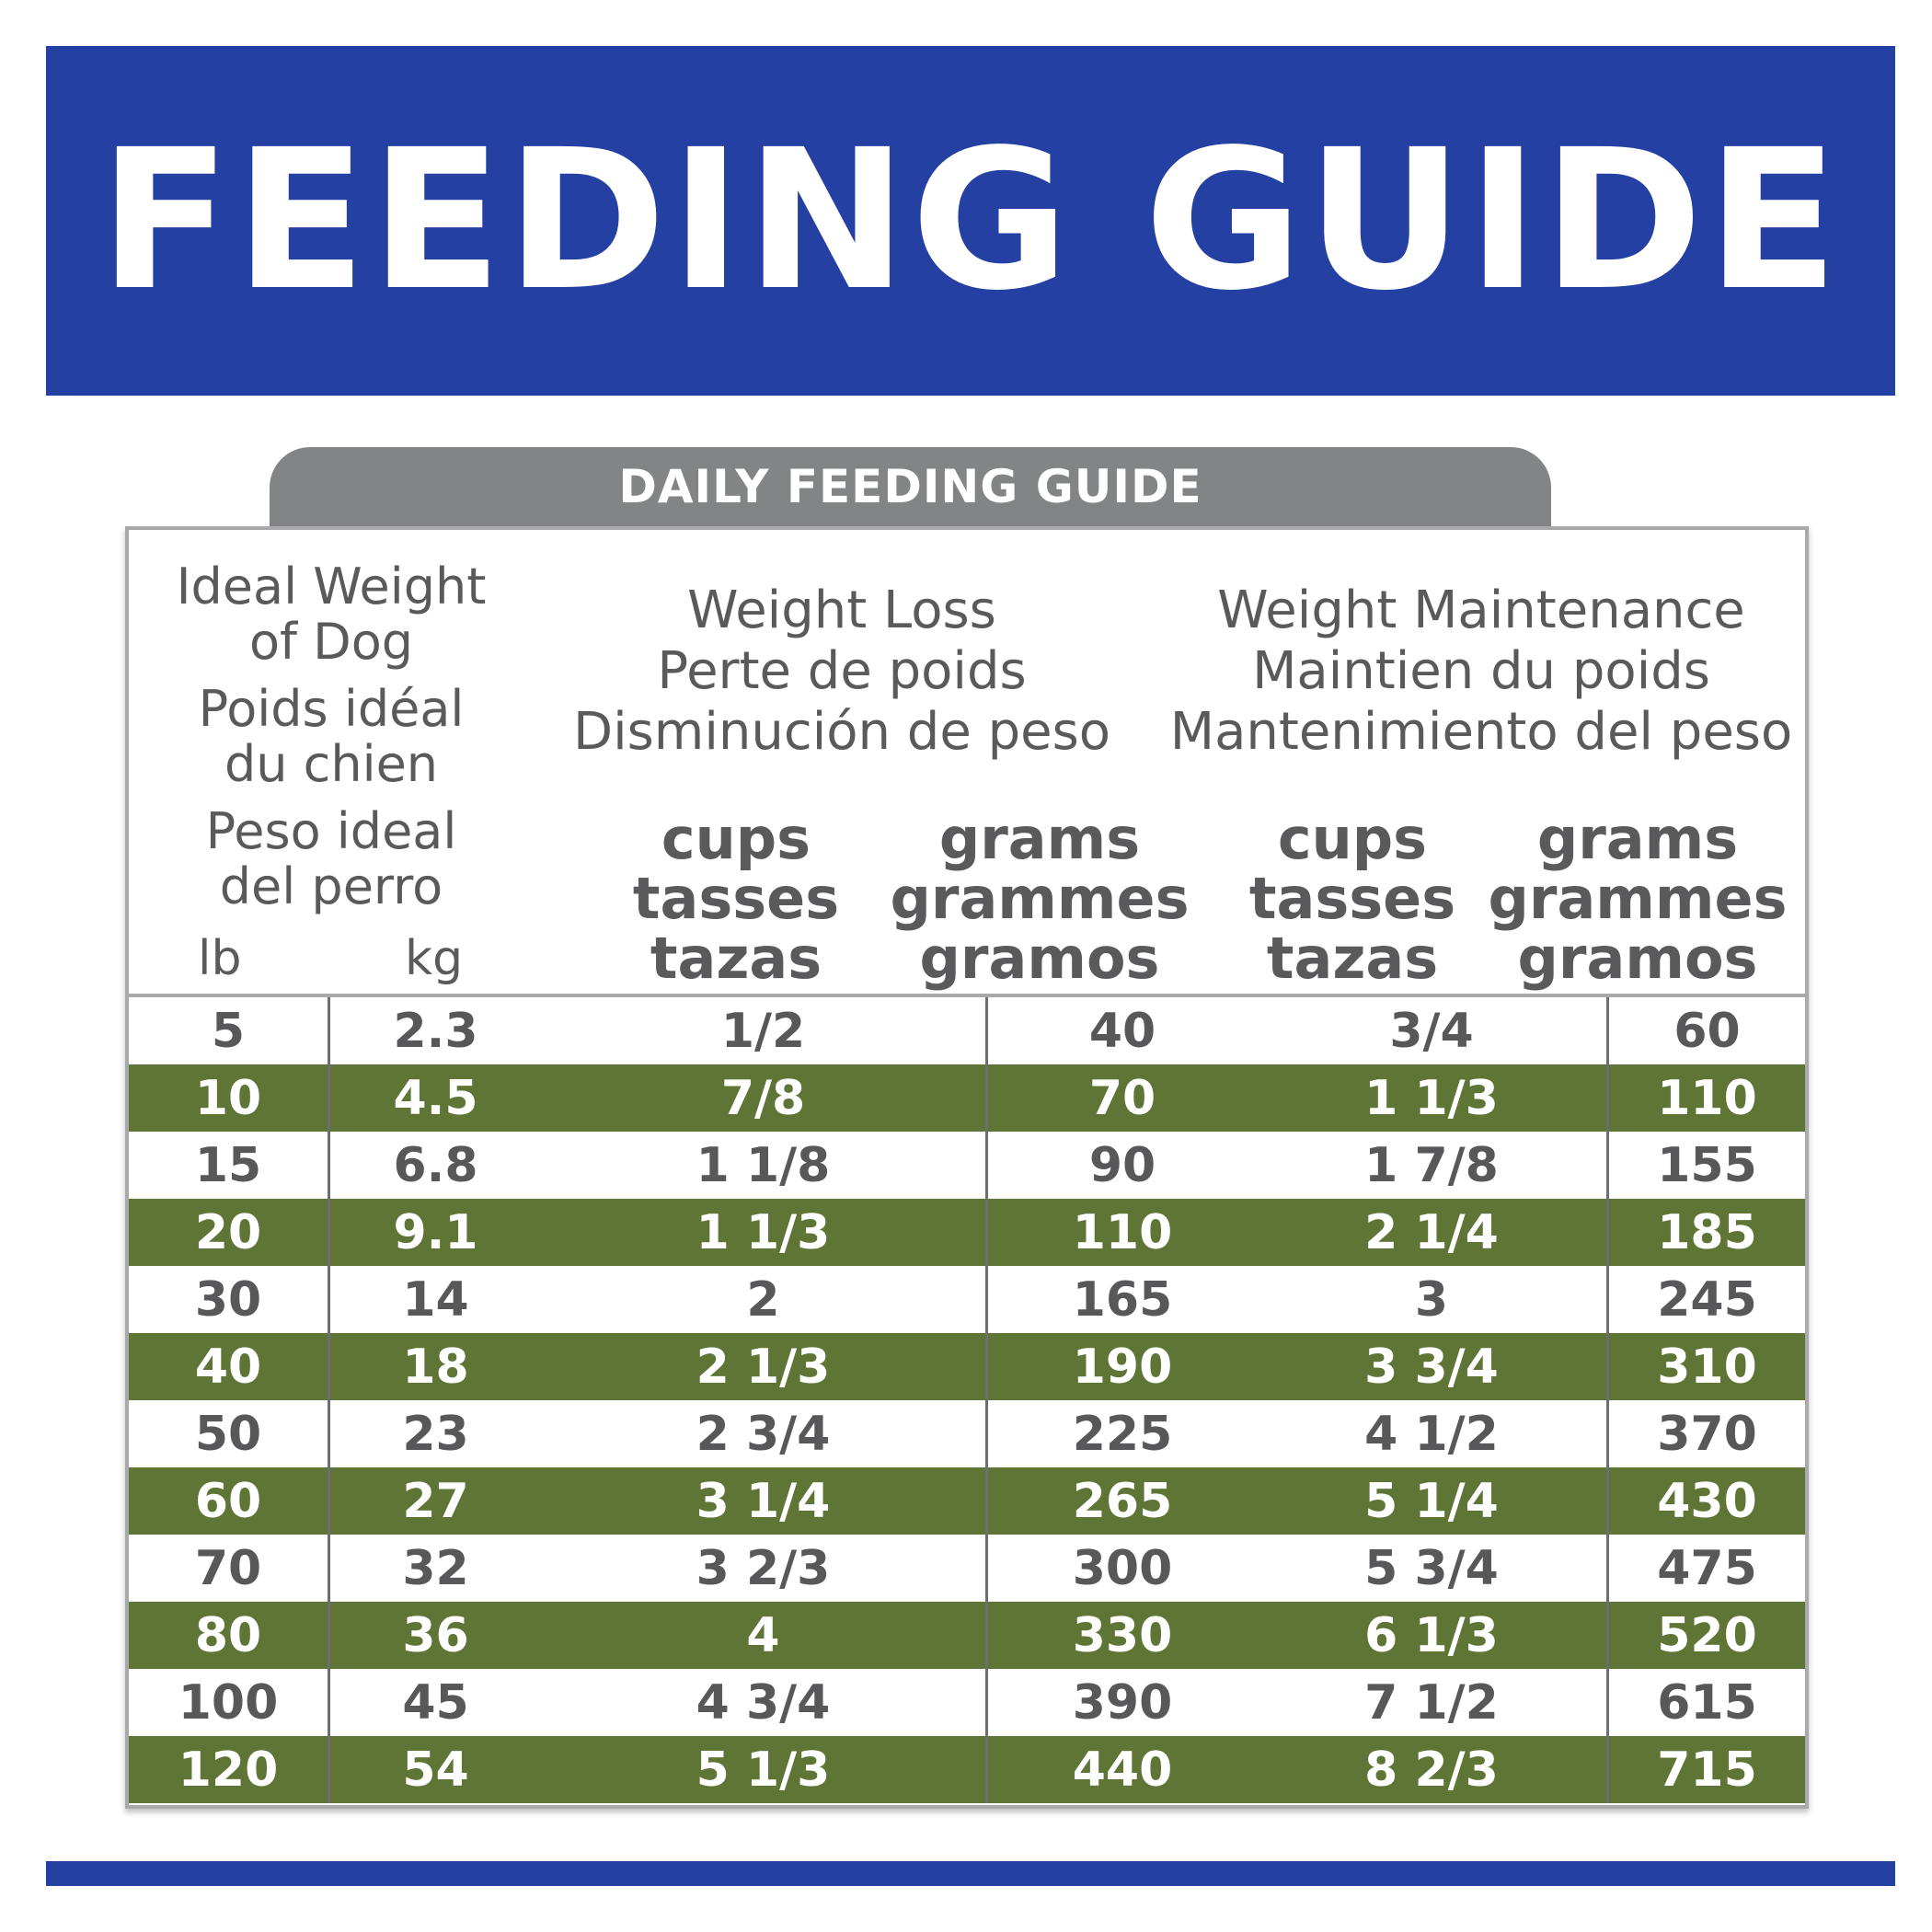 The height and width of the screenshot is (1932, 1932). Describe the element at coordinates (763, 1568) in the screenshot. I see `loss-cups-cell: 3 2/3` at that location.